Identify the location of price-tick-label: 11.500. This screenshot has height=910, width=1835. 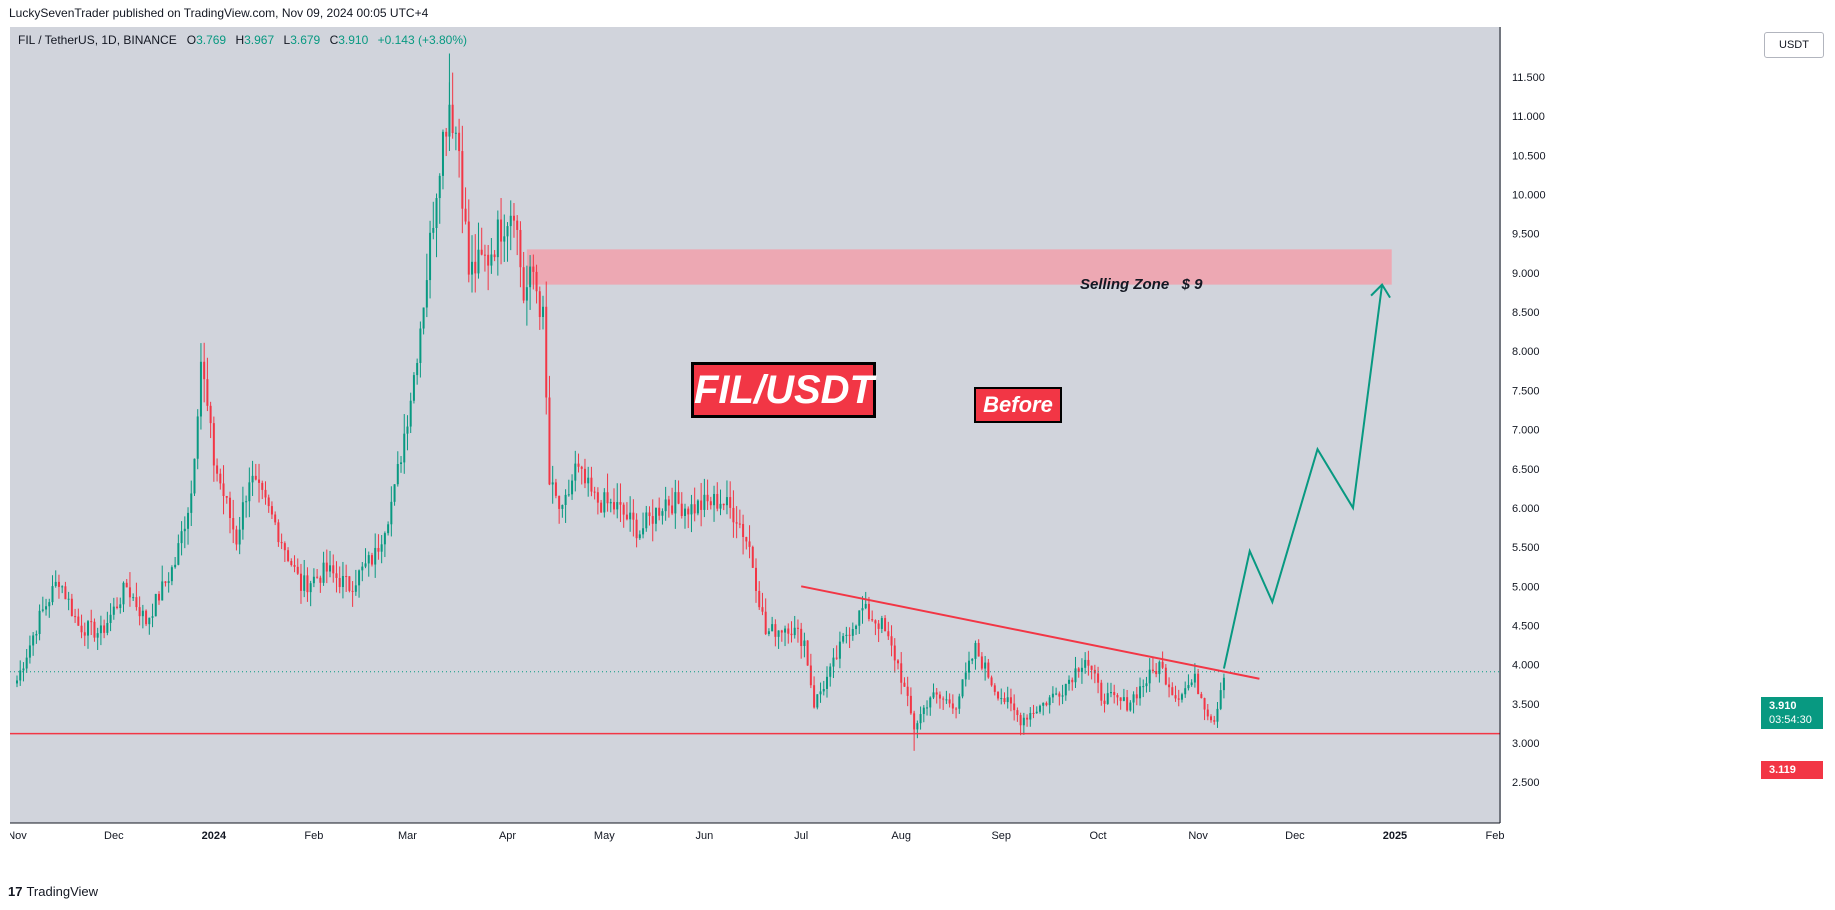
(1528, 78).